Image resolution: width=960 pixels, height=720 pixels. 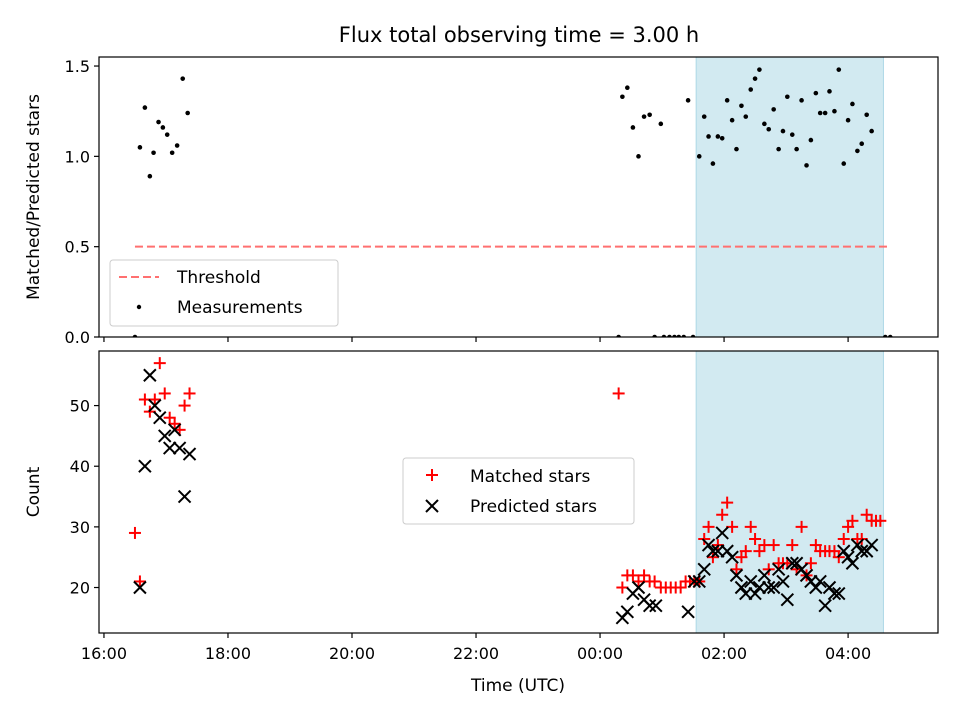 What do you see at coordinates (218, 278) in the screenshot?
I see `threshold-legend-label: Threshold` at bounding box center [218, 278].